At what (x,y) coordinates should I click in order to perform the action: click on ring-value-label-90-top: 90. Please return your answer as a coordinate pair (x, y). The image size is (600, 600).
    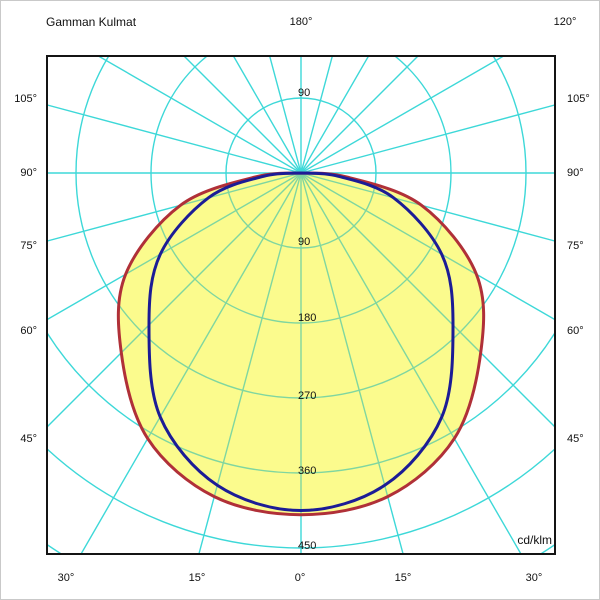
    Looking at the image, I should click on (304, 93).